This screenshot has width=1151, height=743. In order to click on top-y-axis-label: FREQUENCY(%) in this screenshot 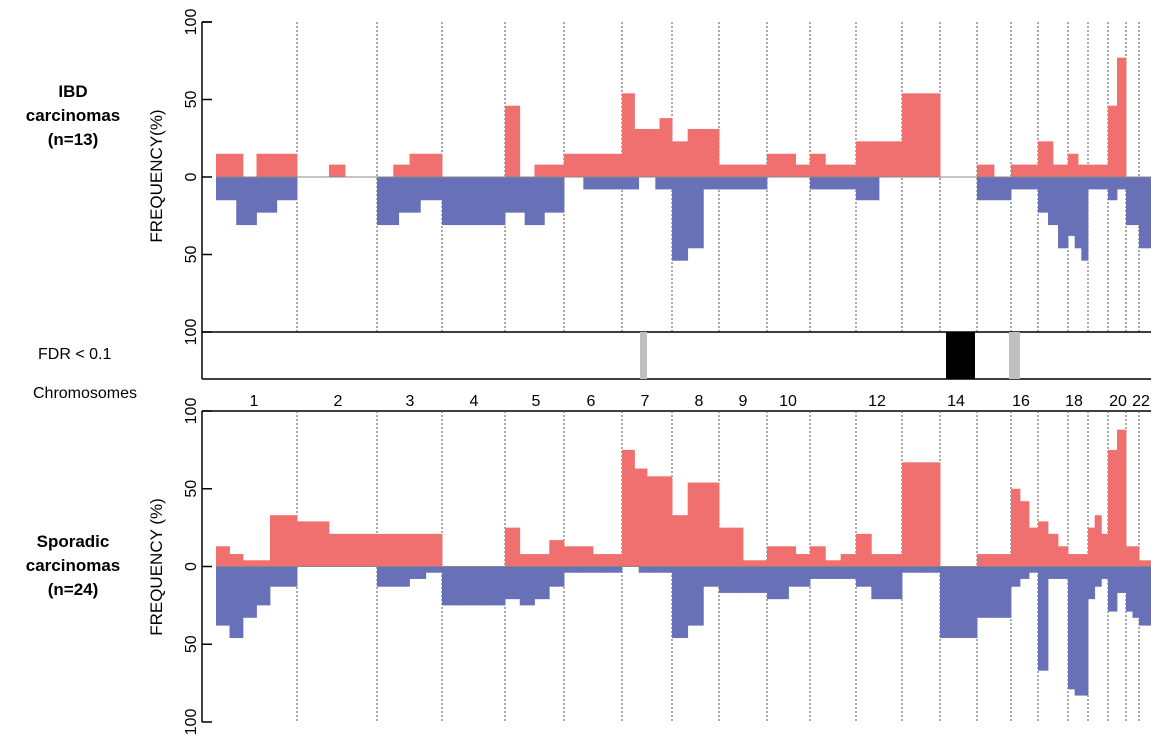, I will do `click(156, 175)`.